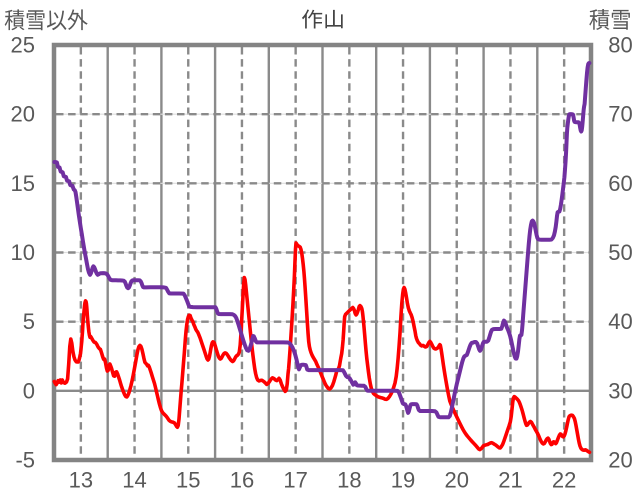  What do you see at coordinates (23, 45) in the screenshot?
I see `svg-text: 25` at bounding box center [23, 45].